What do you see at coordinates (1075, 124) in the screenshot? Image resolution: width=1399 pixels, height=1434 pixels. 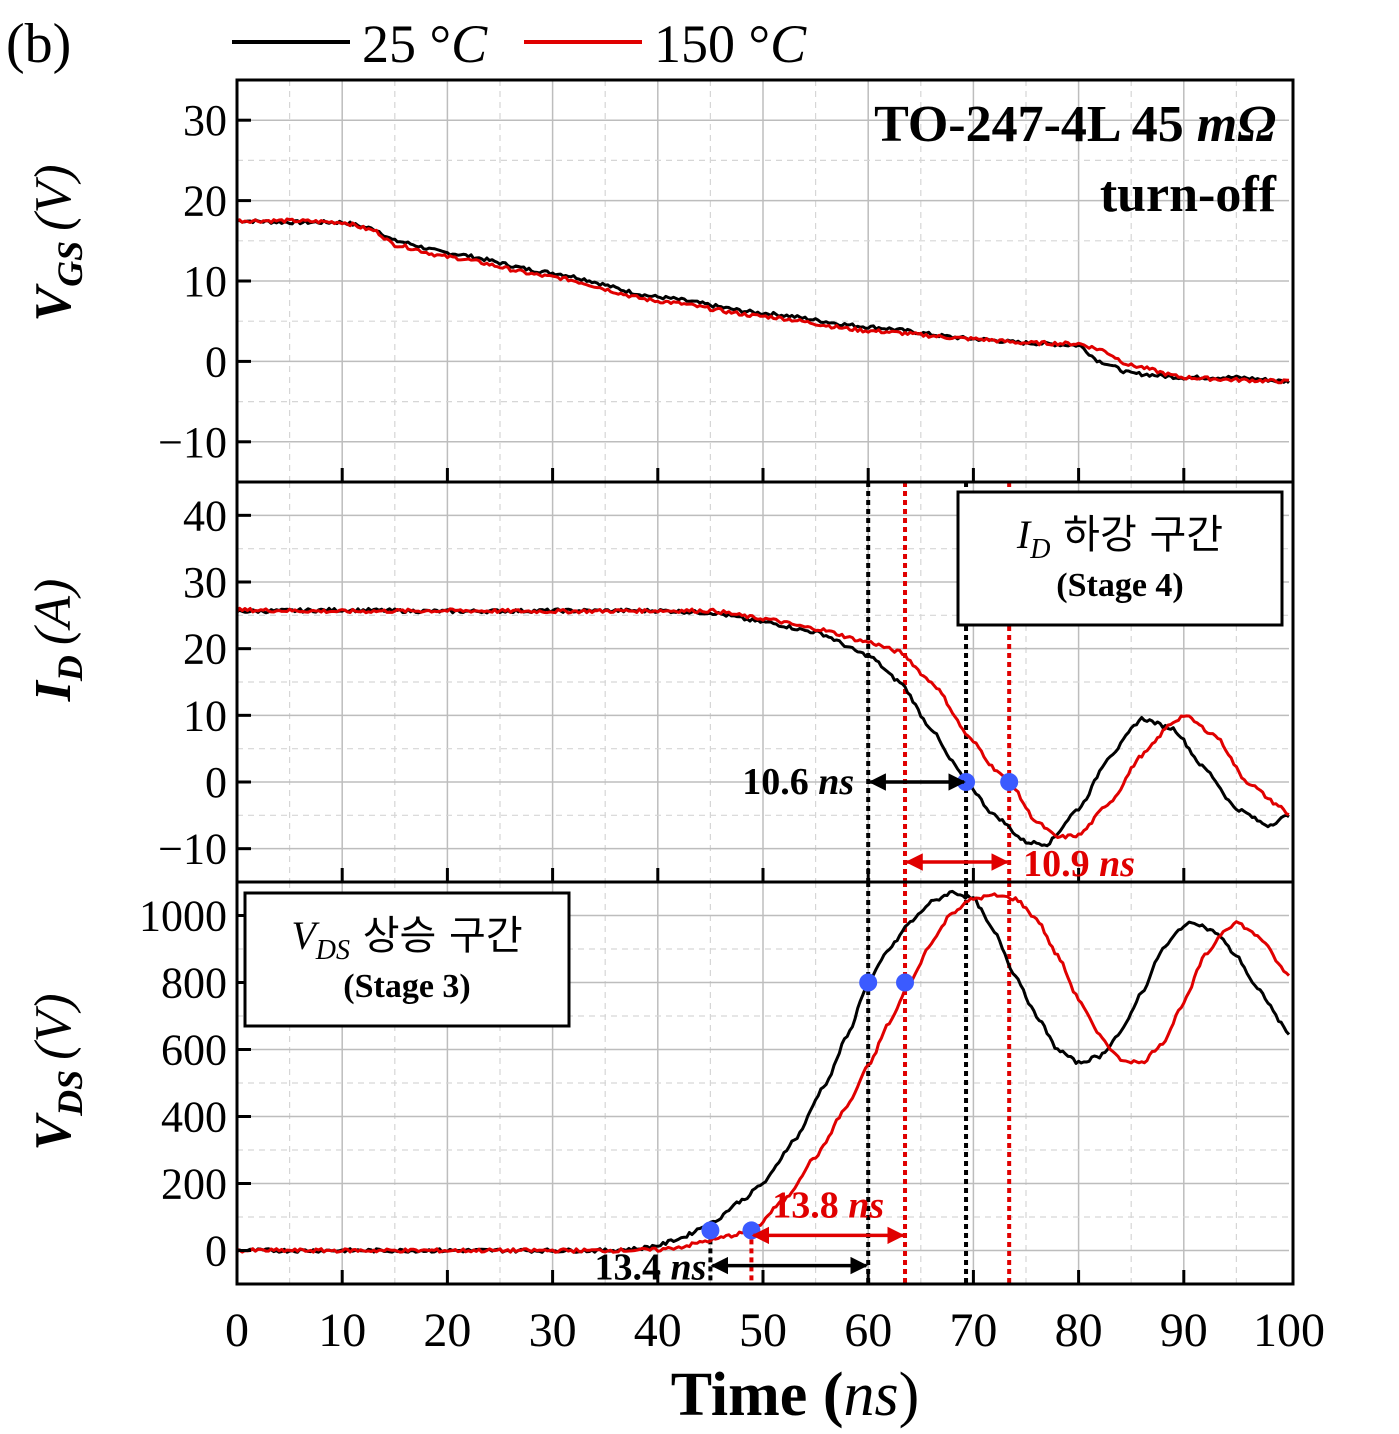 I see `device-title: TO-247-4L 45 mΩ` at bounding box center [1075, 124].